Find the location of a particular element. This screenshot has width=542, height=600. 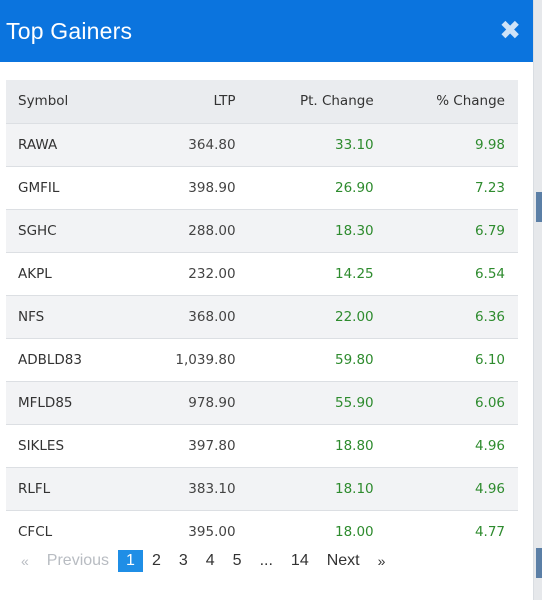

table-row: MFLD85 978.90 55.90 6.06 is located at coordinates (262, 402).